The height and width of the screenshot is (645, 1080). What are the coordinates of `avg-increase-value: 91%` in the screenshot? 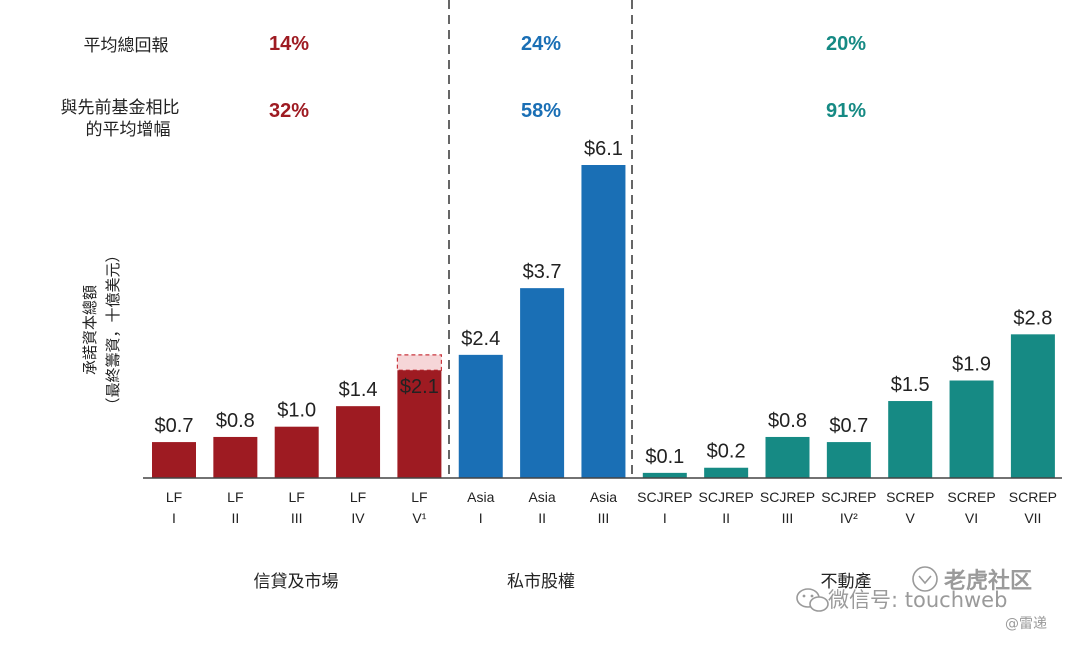 It's located at (846, 111).